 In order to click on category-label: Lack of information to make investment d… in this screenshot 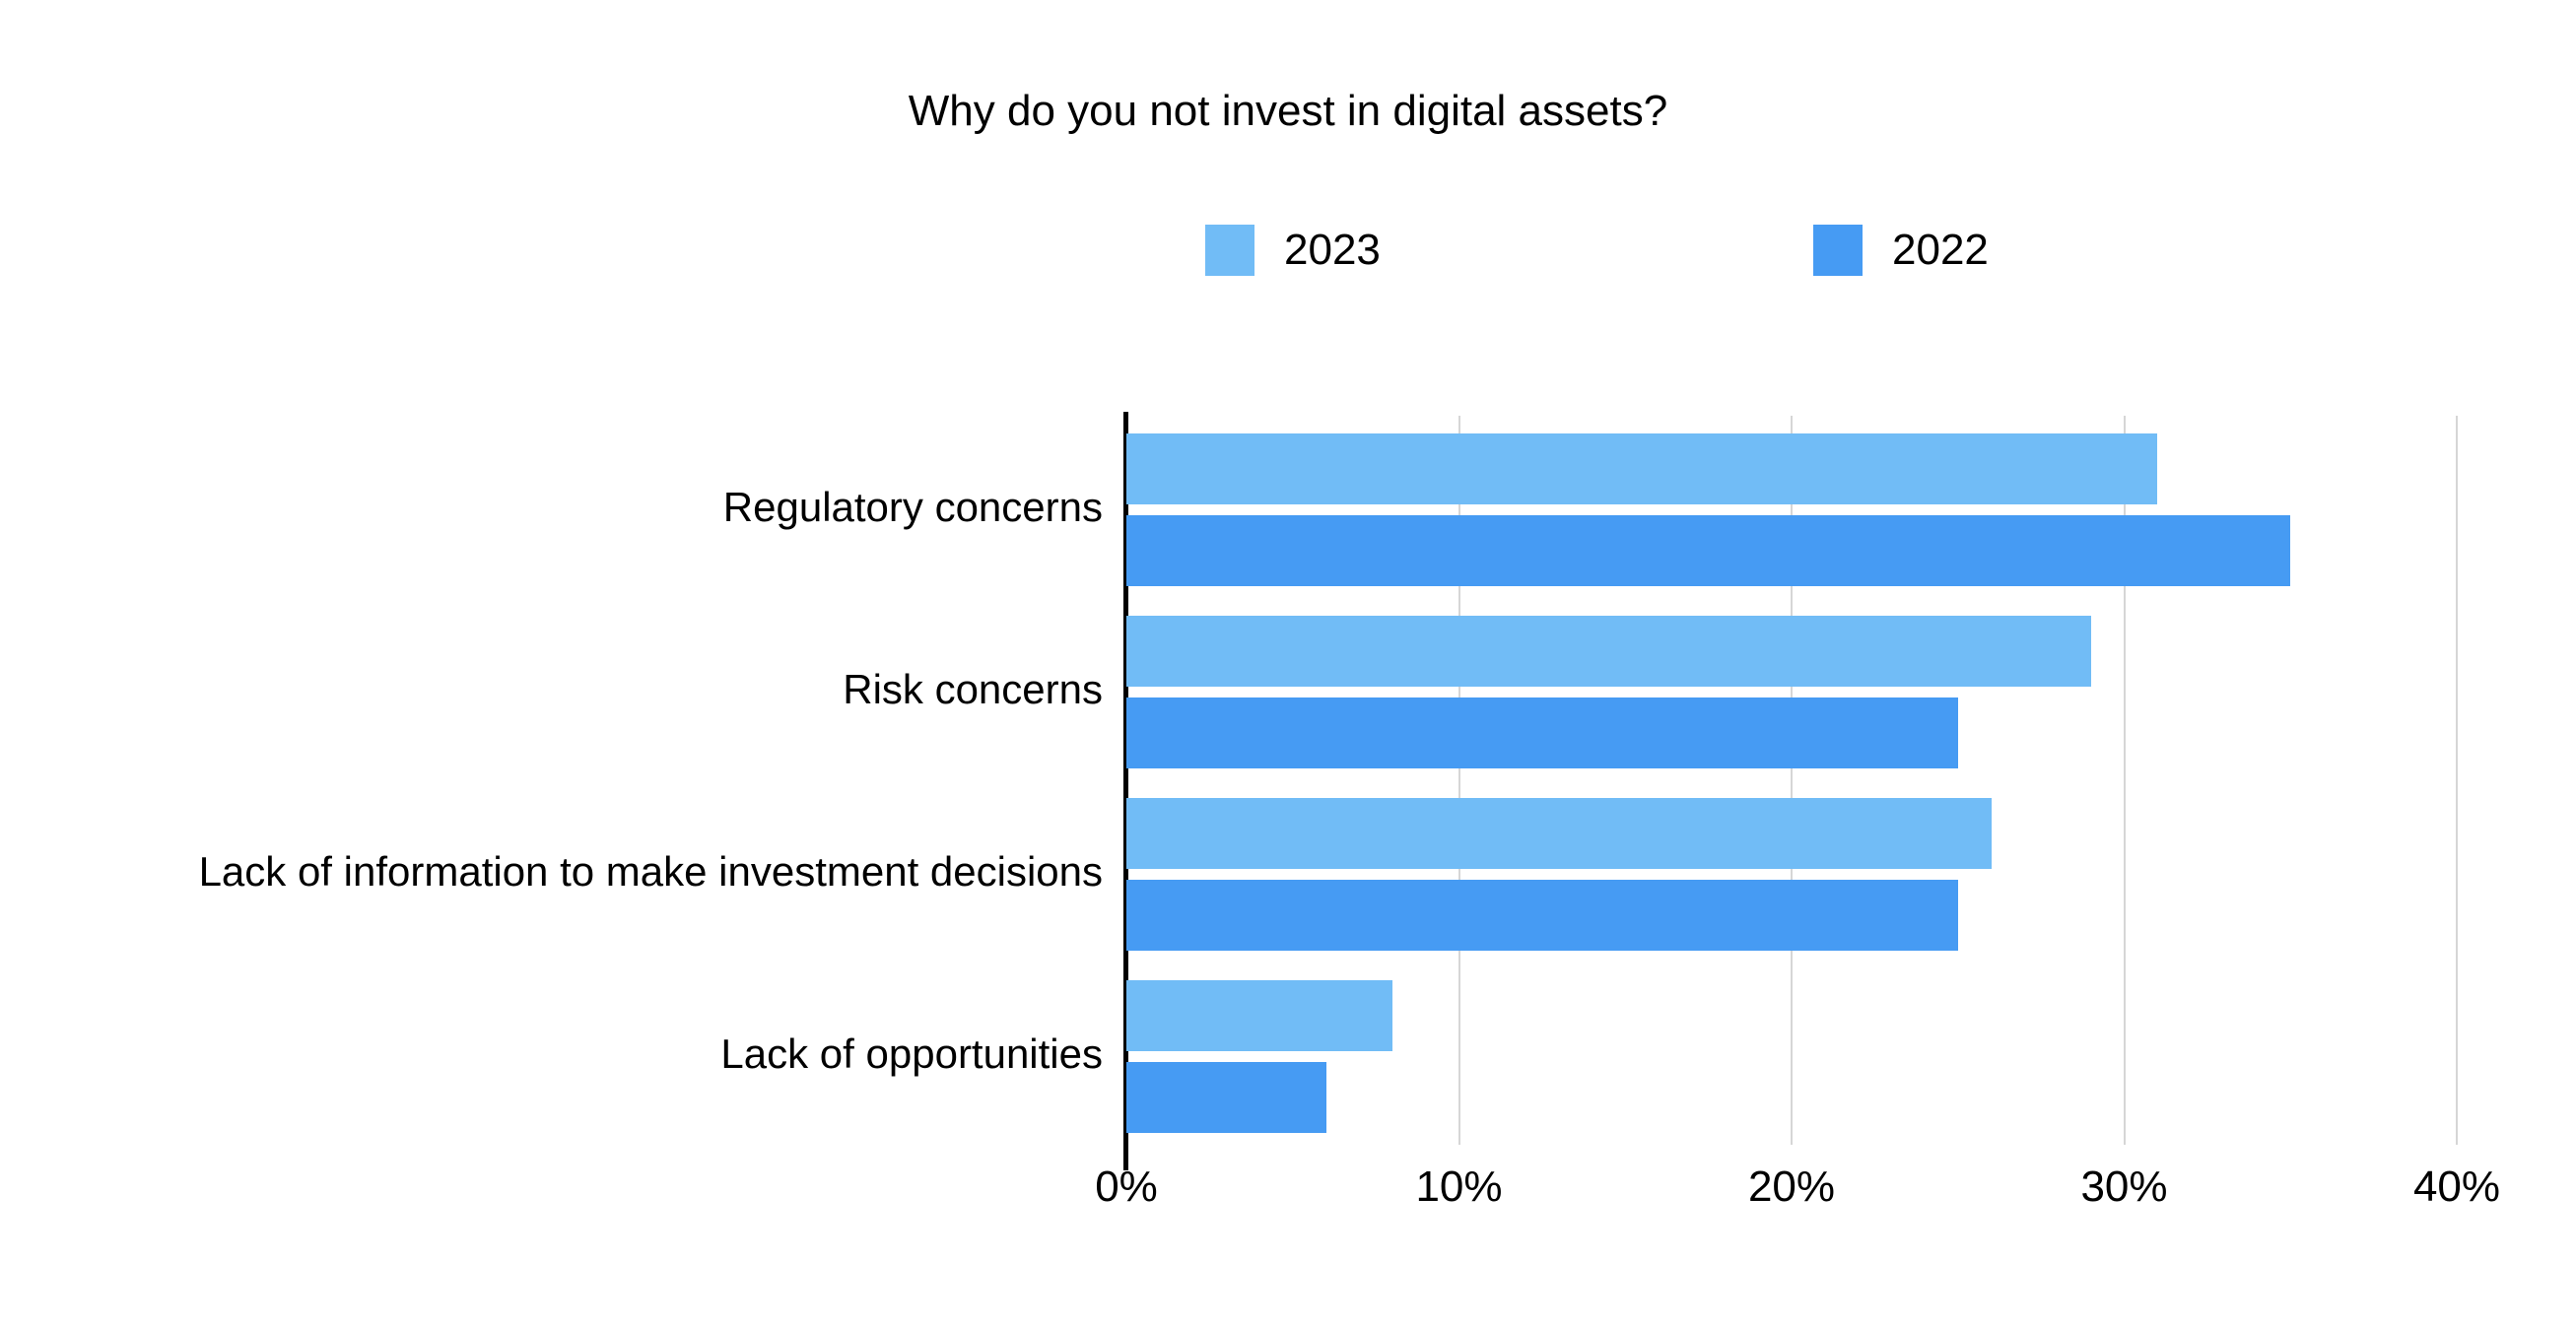, I will do `click(650, 871)`.